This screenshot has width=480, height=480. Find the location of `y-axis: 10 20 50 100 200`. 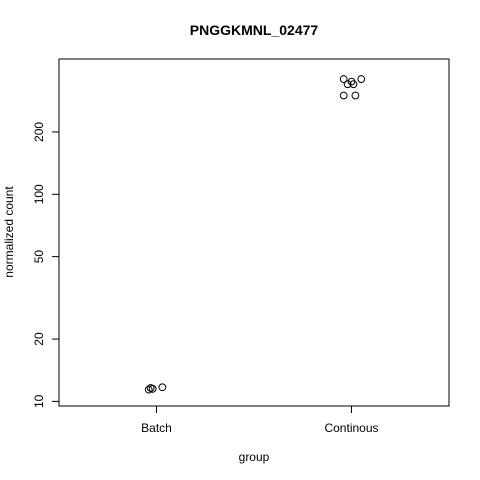

y-axis: 10 20 50 100 200 is located at coordinates (45, 265).